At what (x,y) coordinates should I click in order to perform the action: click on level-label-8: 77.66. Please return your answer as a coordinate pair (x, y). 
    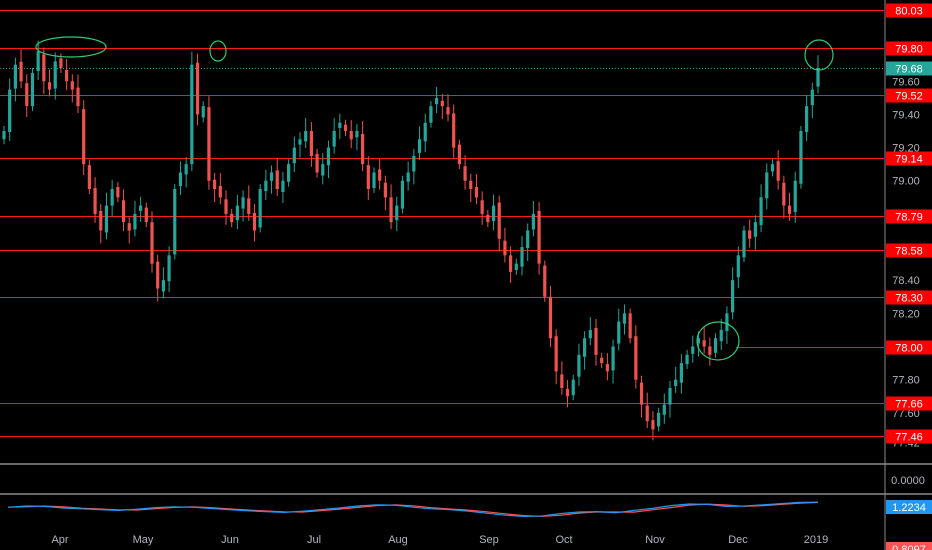
    Looking at the image, I should click on (909, 405).